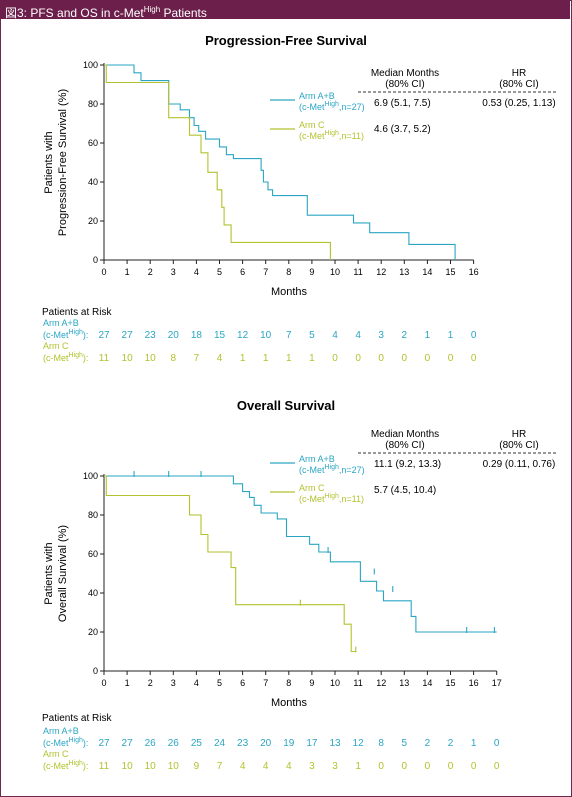 This screenshot has width=572, height=797. What do you see at coordinates (56, 754) in the screenshot?
I see `risk-row-label: Arm C` at bounding box center [56, 754].